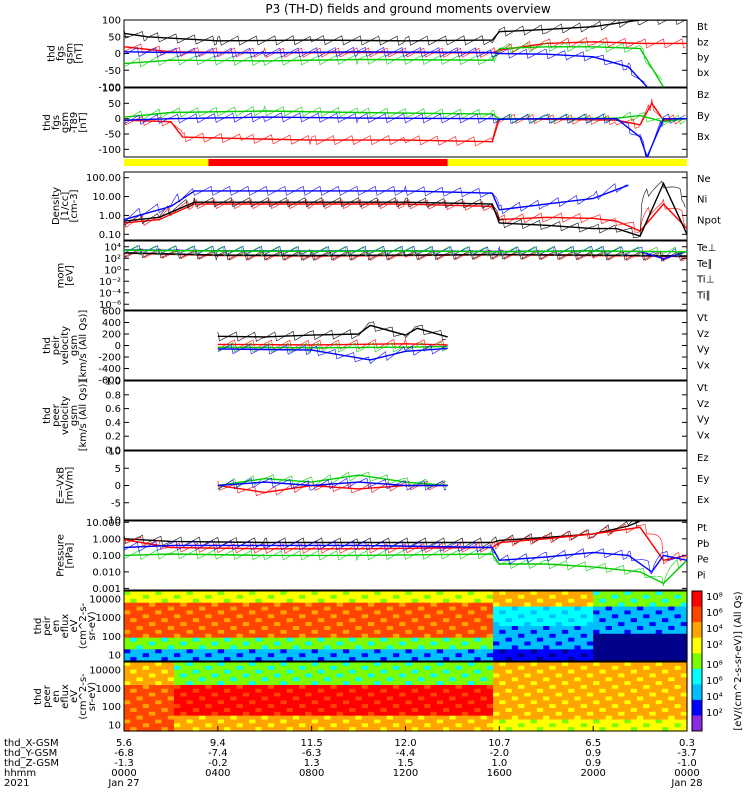  I want to click on x-row-value: -4.4, so click(406, 753).